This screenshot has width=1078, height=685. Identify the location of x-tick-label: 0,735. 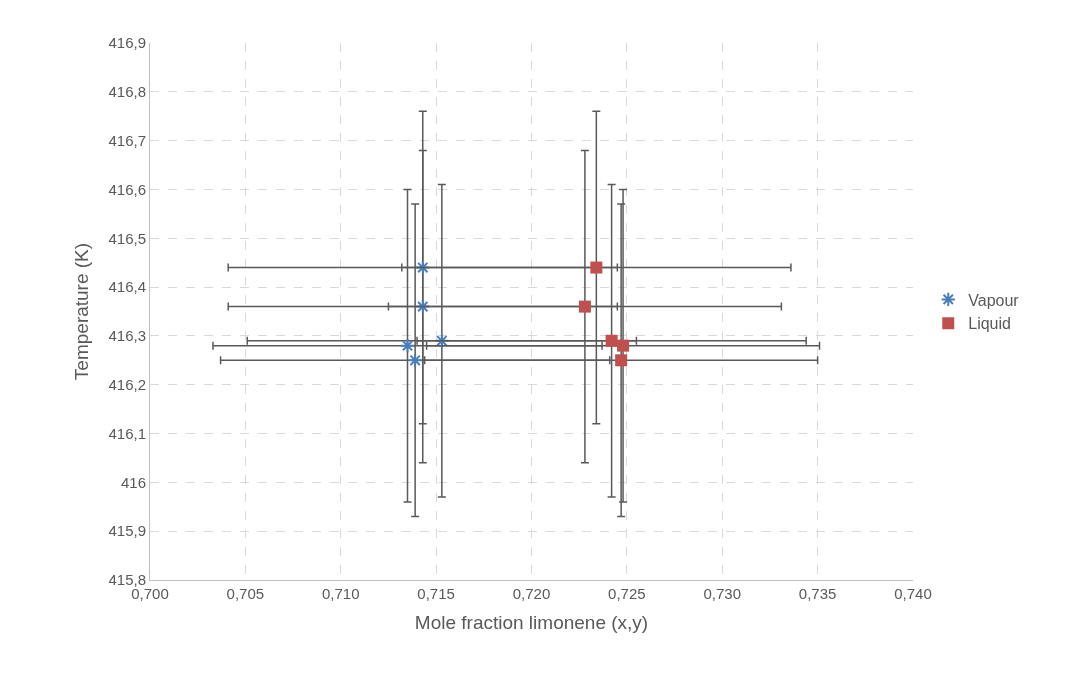
(817, 593).